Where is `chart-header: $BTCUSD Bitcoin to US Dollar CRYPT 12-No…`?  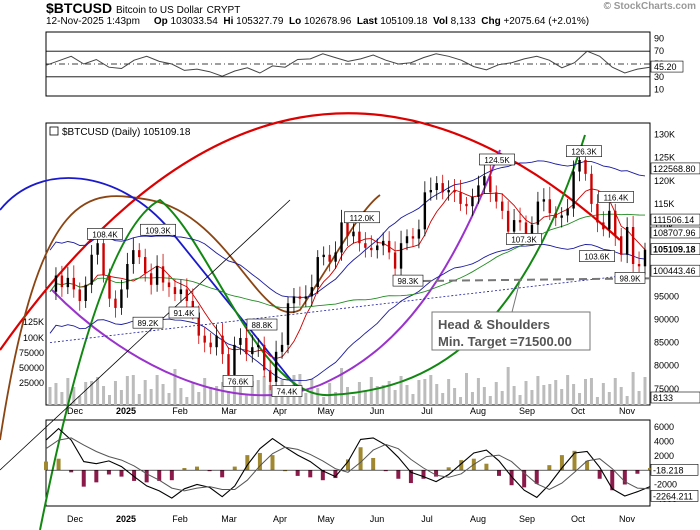
chart-header: $BTCUSD Bitcoin to US Dollar CRYPT 12-No… is located at coordinates (350, 15).